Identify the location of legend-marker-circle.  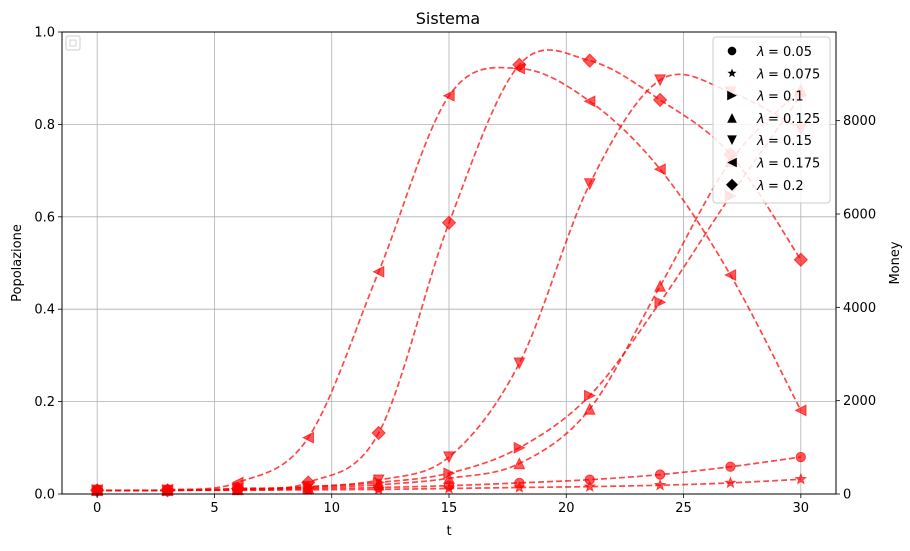
(732, 51).